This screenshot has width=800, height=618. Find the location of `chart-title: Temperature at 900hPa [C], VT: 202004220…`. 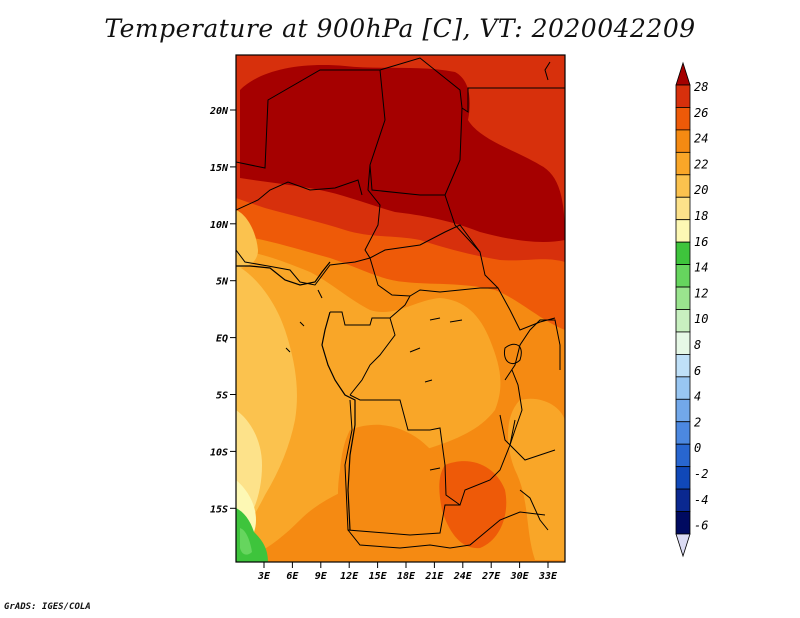

chart-title: Temperature at 900hPa [C], VT: 202004220… is located at coordinates (400, 28).